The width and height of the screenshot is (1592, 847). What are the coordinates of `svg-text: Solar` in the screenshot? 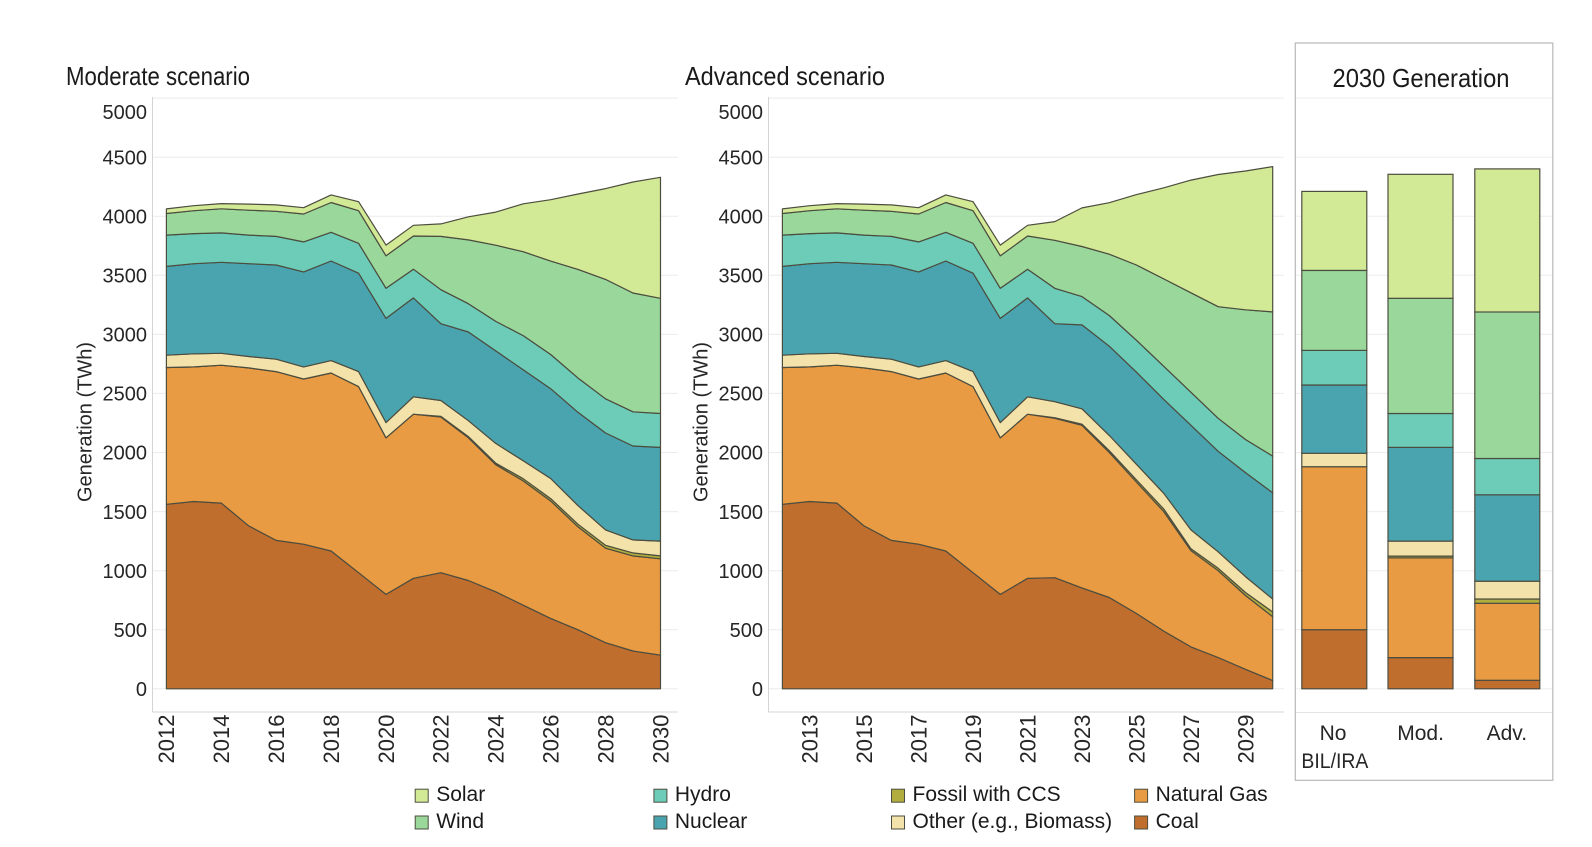 It's located at (460, 794).